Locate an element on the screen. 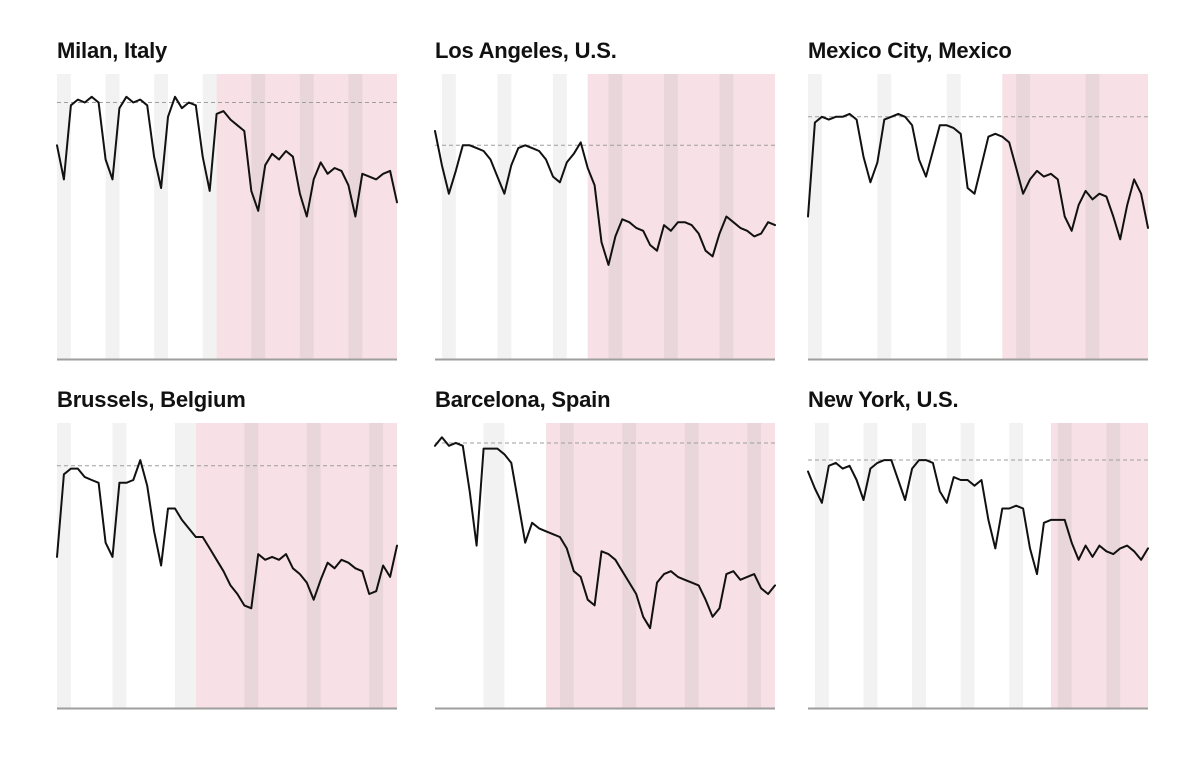  chart-panel-5: New York, U.S. is located at coordinates (978, 552).